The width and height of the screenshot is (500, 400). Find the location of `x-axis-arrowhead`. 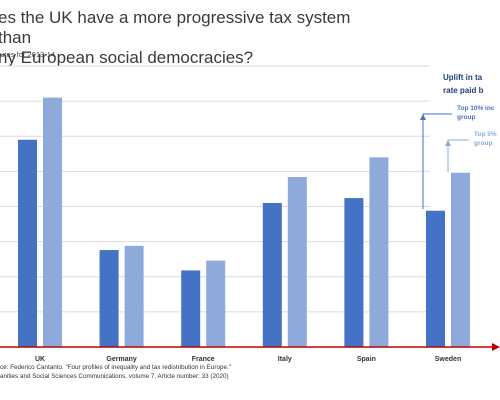

x-axis-arrowhead is located at coordinates (496, 347).